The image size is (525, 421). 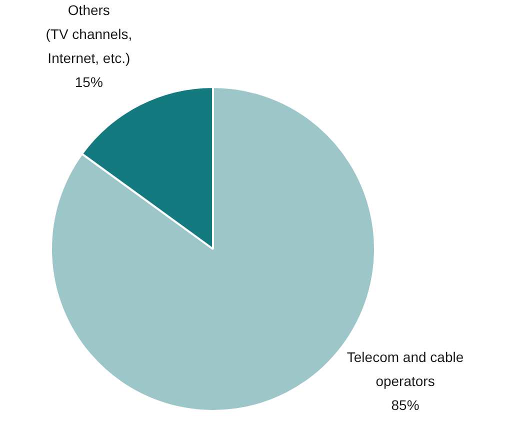 I want to click on slice-label: Telecom and cable operators, so click(x=405, y=368).